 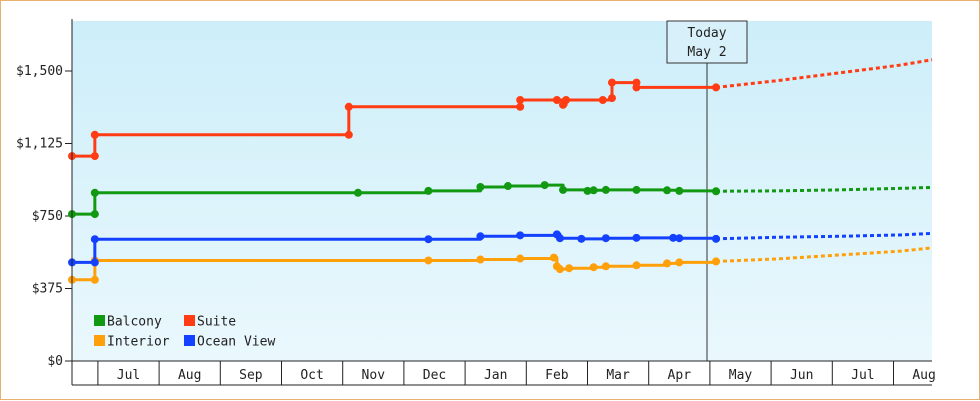 What do you see at coordinates (216, 322) in the screenshot?
I see `legend-label: Suite` at bounding box center [216, 322].